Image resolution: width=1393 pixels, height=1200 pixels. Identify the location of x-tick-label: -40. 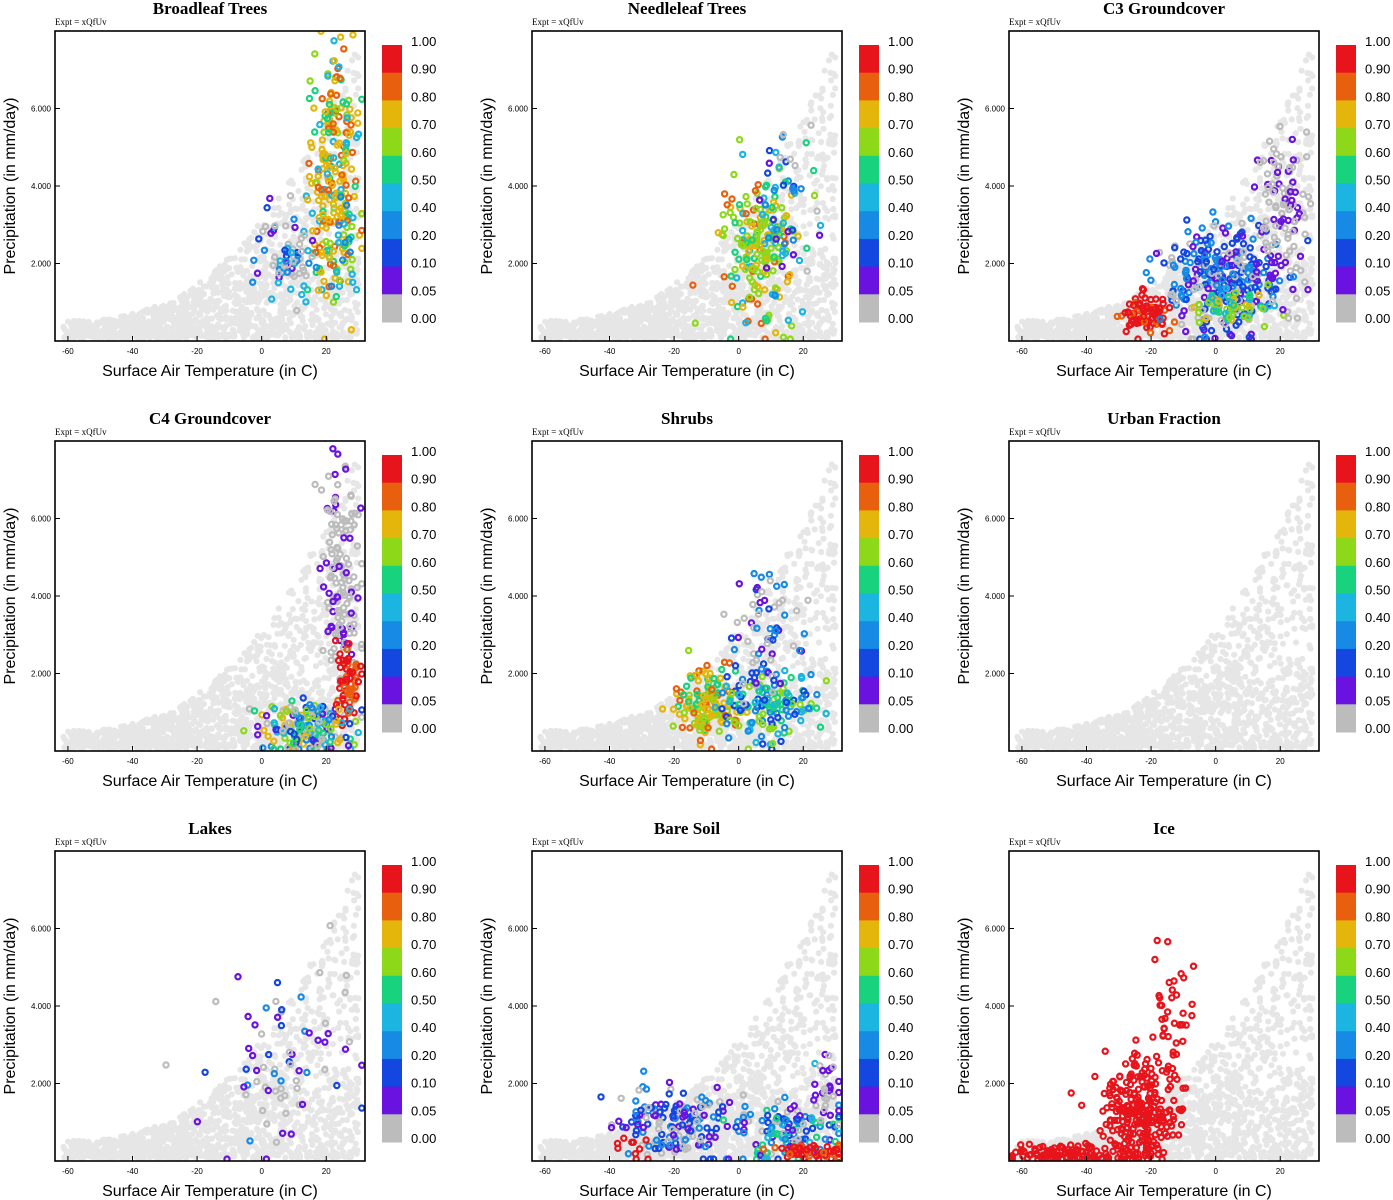
(610, 351).